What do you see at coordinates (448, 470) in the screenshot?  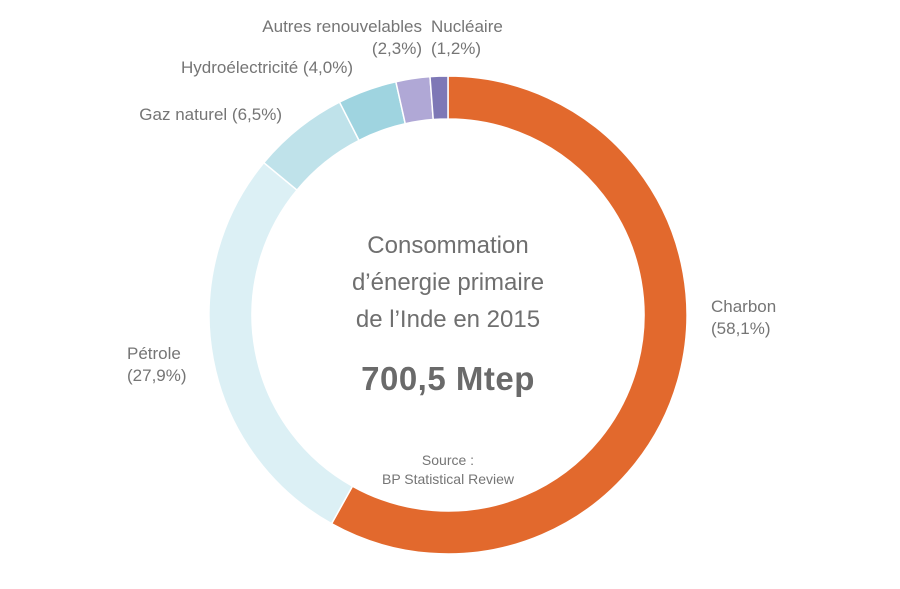 I see `source-note: Source : BP Statistical Review` at bounding box center [448, 470].